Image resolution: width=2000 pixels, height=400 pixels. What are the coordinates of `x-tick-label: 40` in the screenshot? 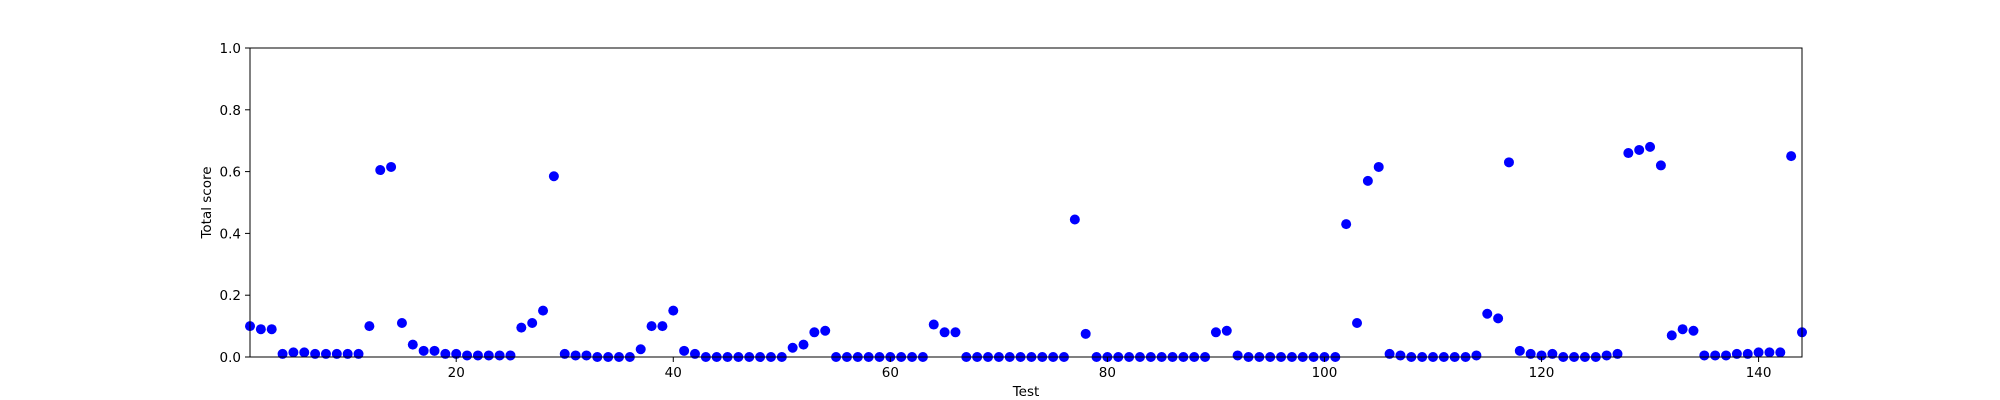 It's located at (673, 373).